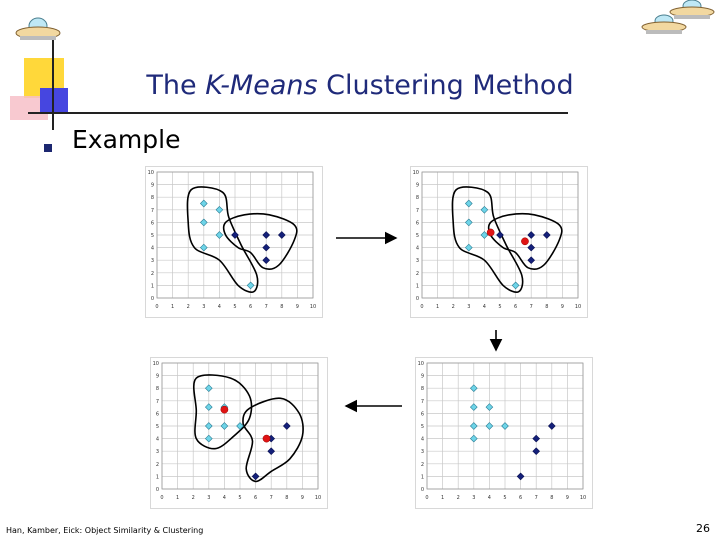  What do you see at coordinates (48, 148) in the screenshot?
I see `bullet-square-icon` at bounding box center [48, 148].